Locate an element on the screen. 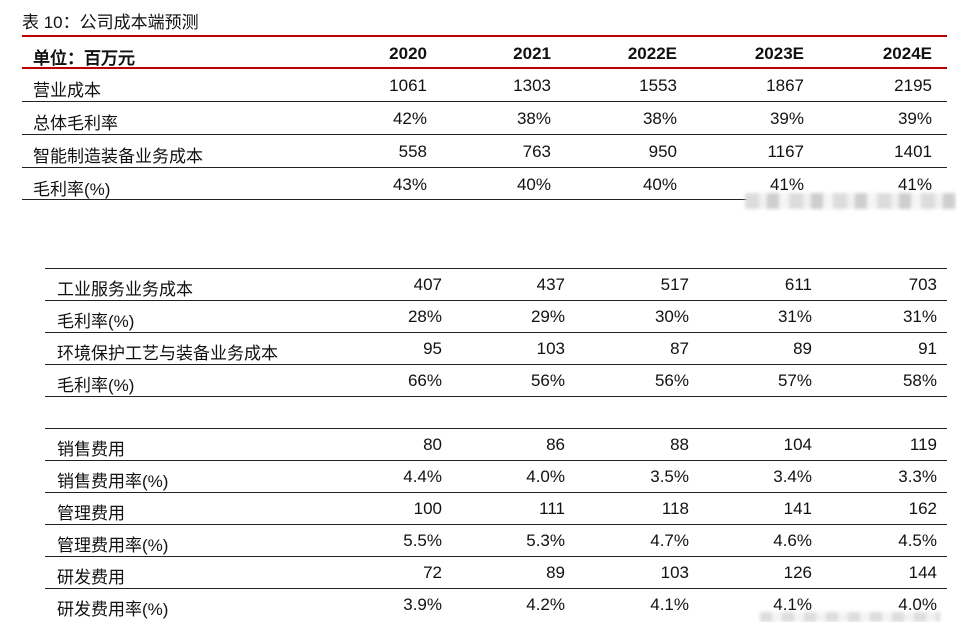  table-row: 营业成本 1061 1303 1553 1867 2195 is located at coordinates (478, 85).